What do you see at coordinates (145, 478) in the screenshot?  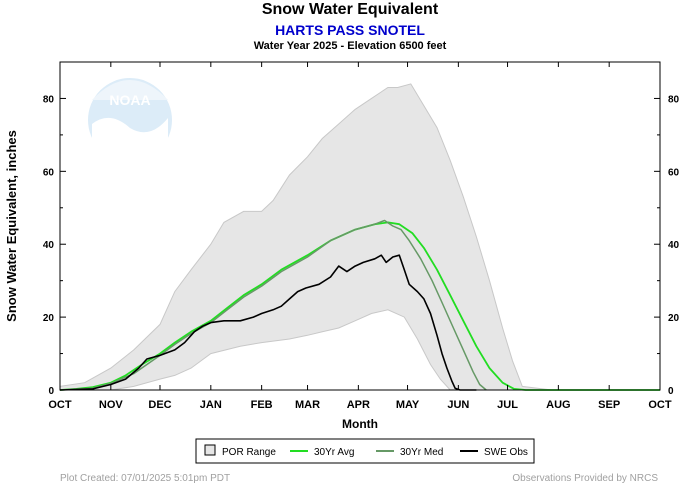 I see `plot-created-note: Plot Created: 07/01/2025 5:01pm PDT` at bounding box center [145, 478].